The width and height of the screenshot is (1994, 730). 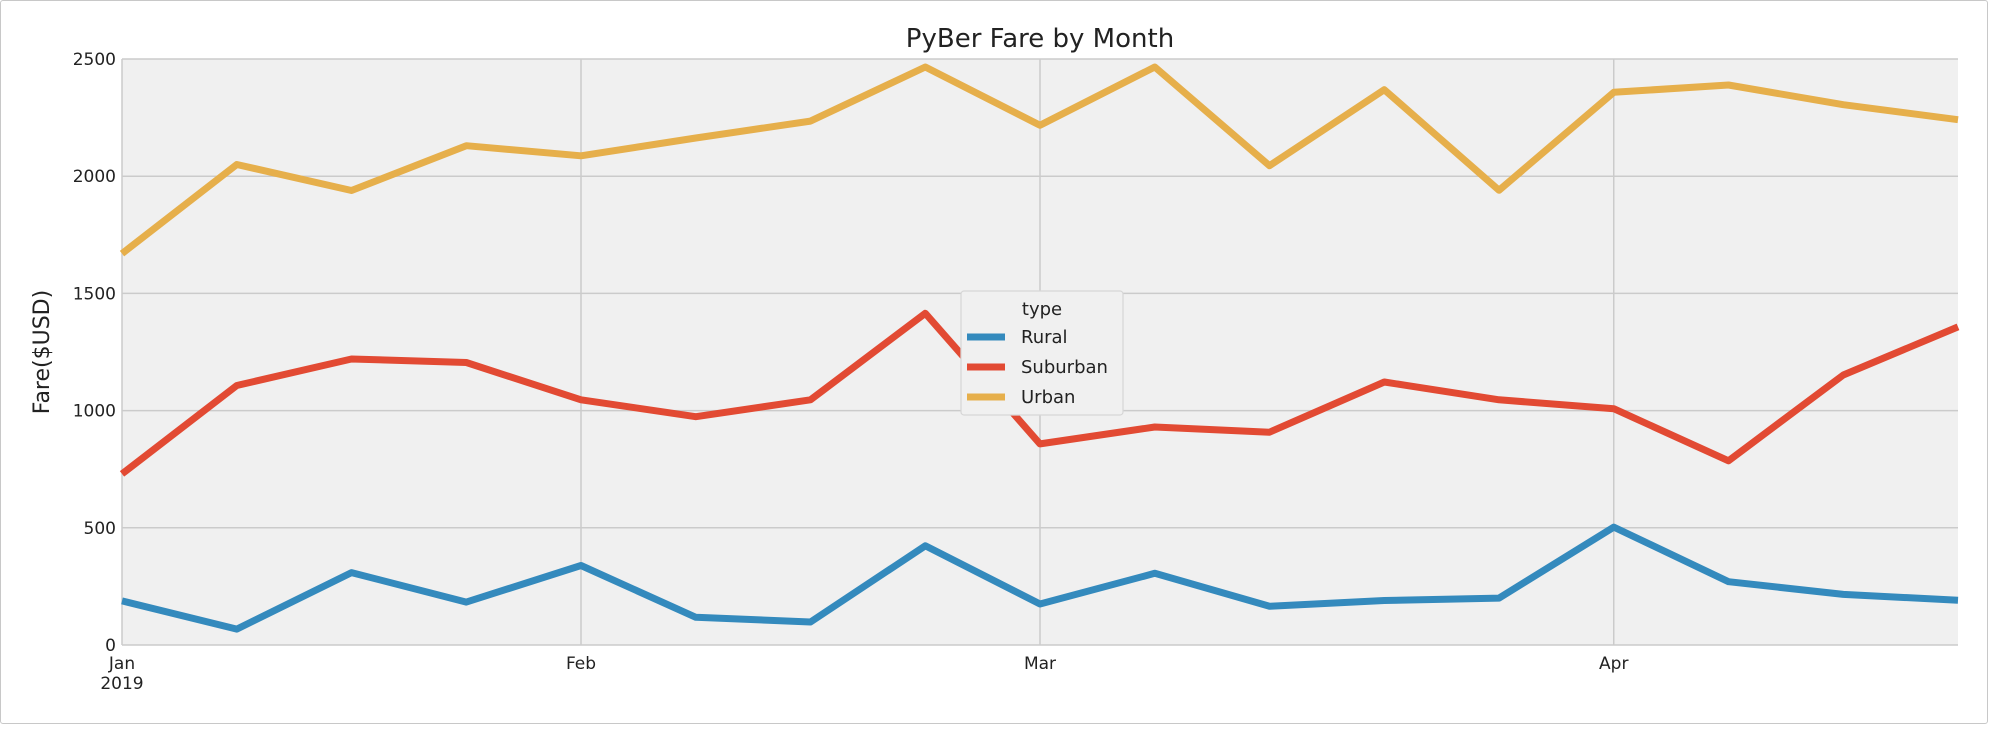 What do you see at coordinates (94, 60) in the screenshot?
I see `y-tick-label: 2500` at bounding box center [94, 60].